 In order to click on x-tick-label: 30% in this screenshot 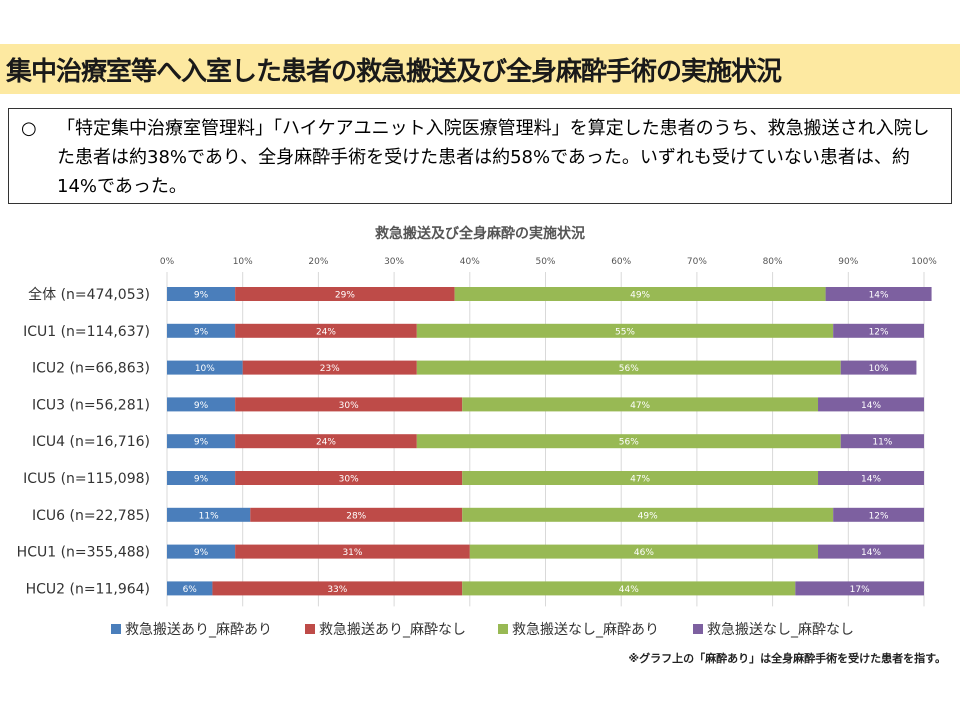, I will do `click(394, 262)`.